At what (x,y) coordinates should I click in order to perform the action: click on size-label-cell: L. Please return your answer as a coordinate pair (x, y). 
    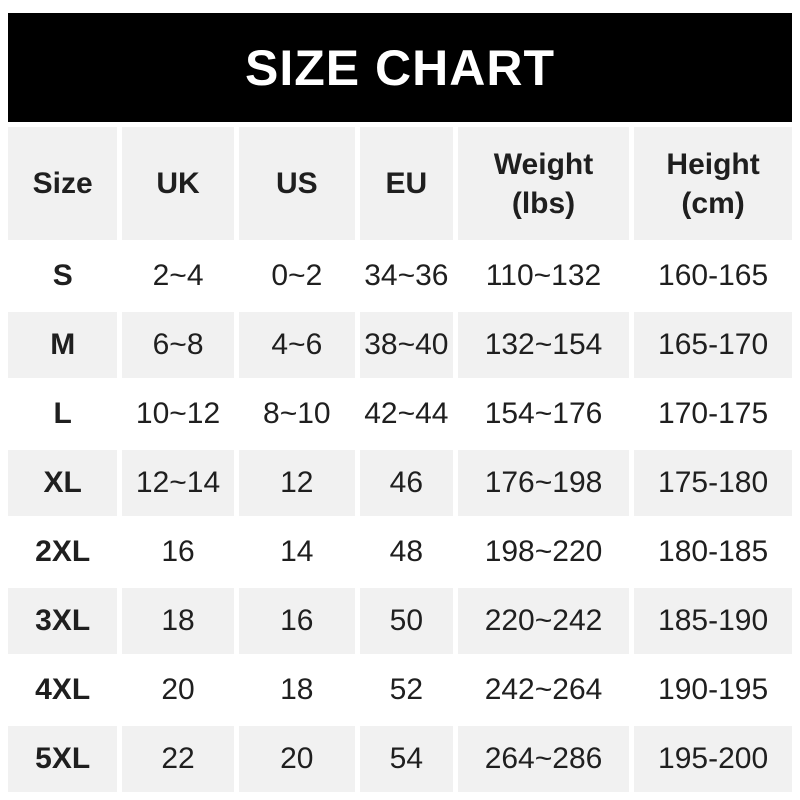
    Looking at the image, I should click on (62, 413).